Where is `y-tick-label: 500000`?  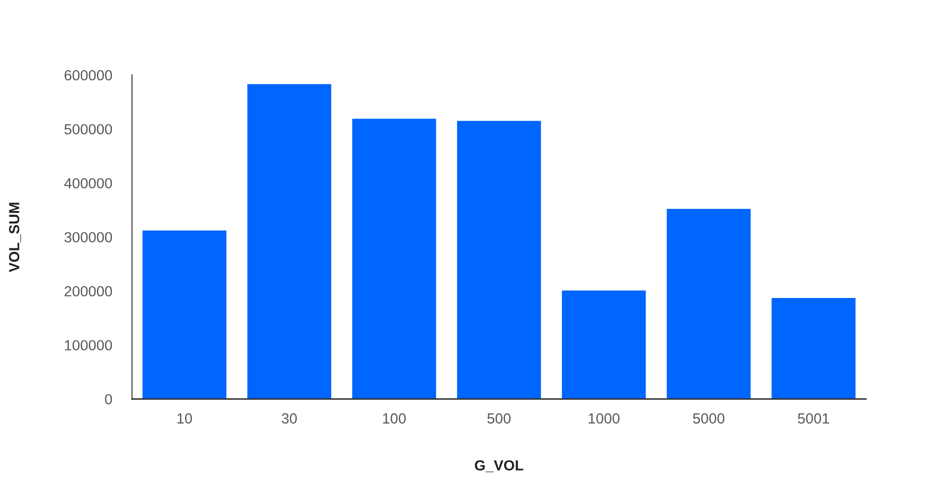
y-tick-label: 500000 is located at coordinates (88, 129).